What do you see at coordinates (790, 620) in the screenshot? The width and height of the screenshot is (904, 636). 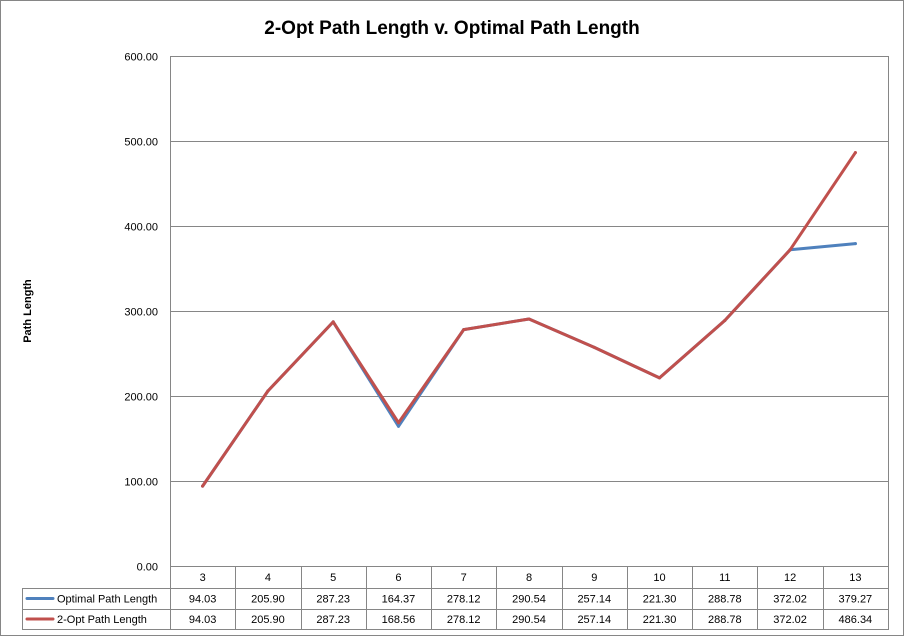 I see `table-value-2-opt-path-length: 372.02` at bounding box center [790, 620].